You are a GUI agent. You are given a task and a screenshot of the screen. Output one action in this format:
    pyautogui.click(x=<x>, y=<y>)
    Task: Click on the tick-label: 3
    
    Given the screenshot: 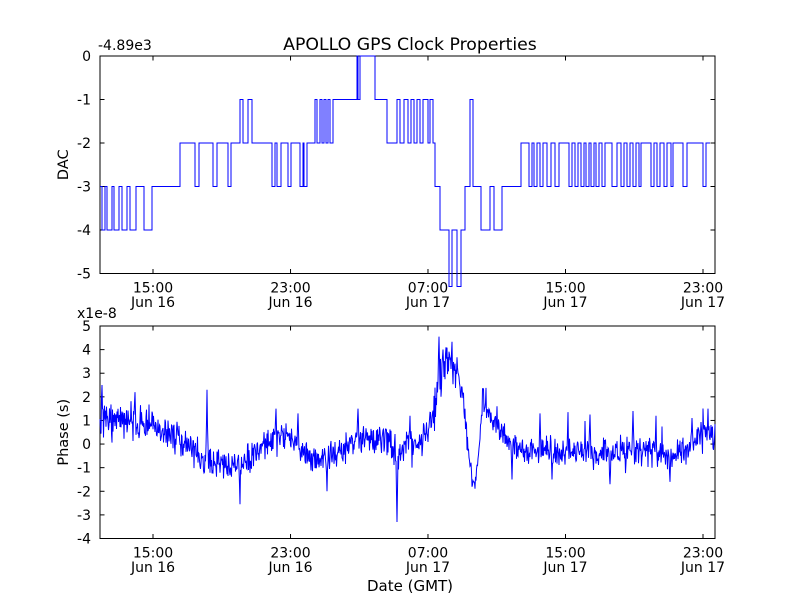 What is the action you would take?
    pyautogui.click(x=86, y=374)
    